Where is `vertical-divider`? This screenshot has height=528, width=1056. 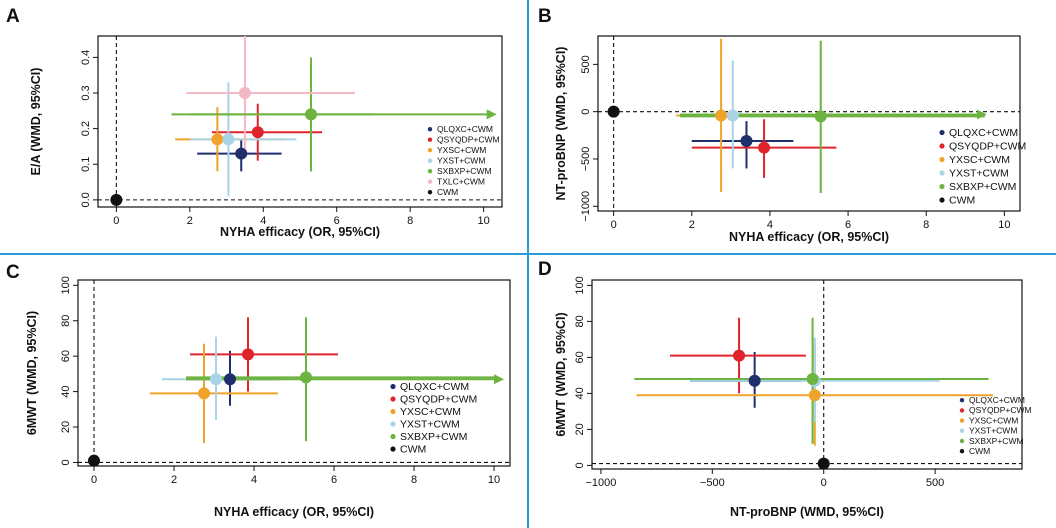
vertical-divider is located at coordinates (528, 264).